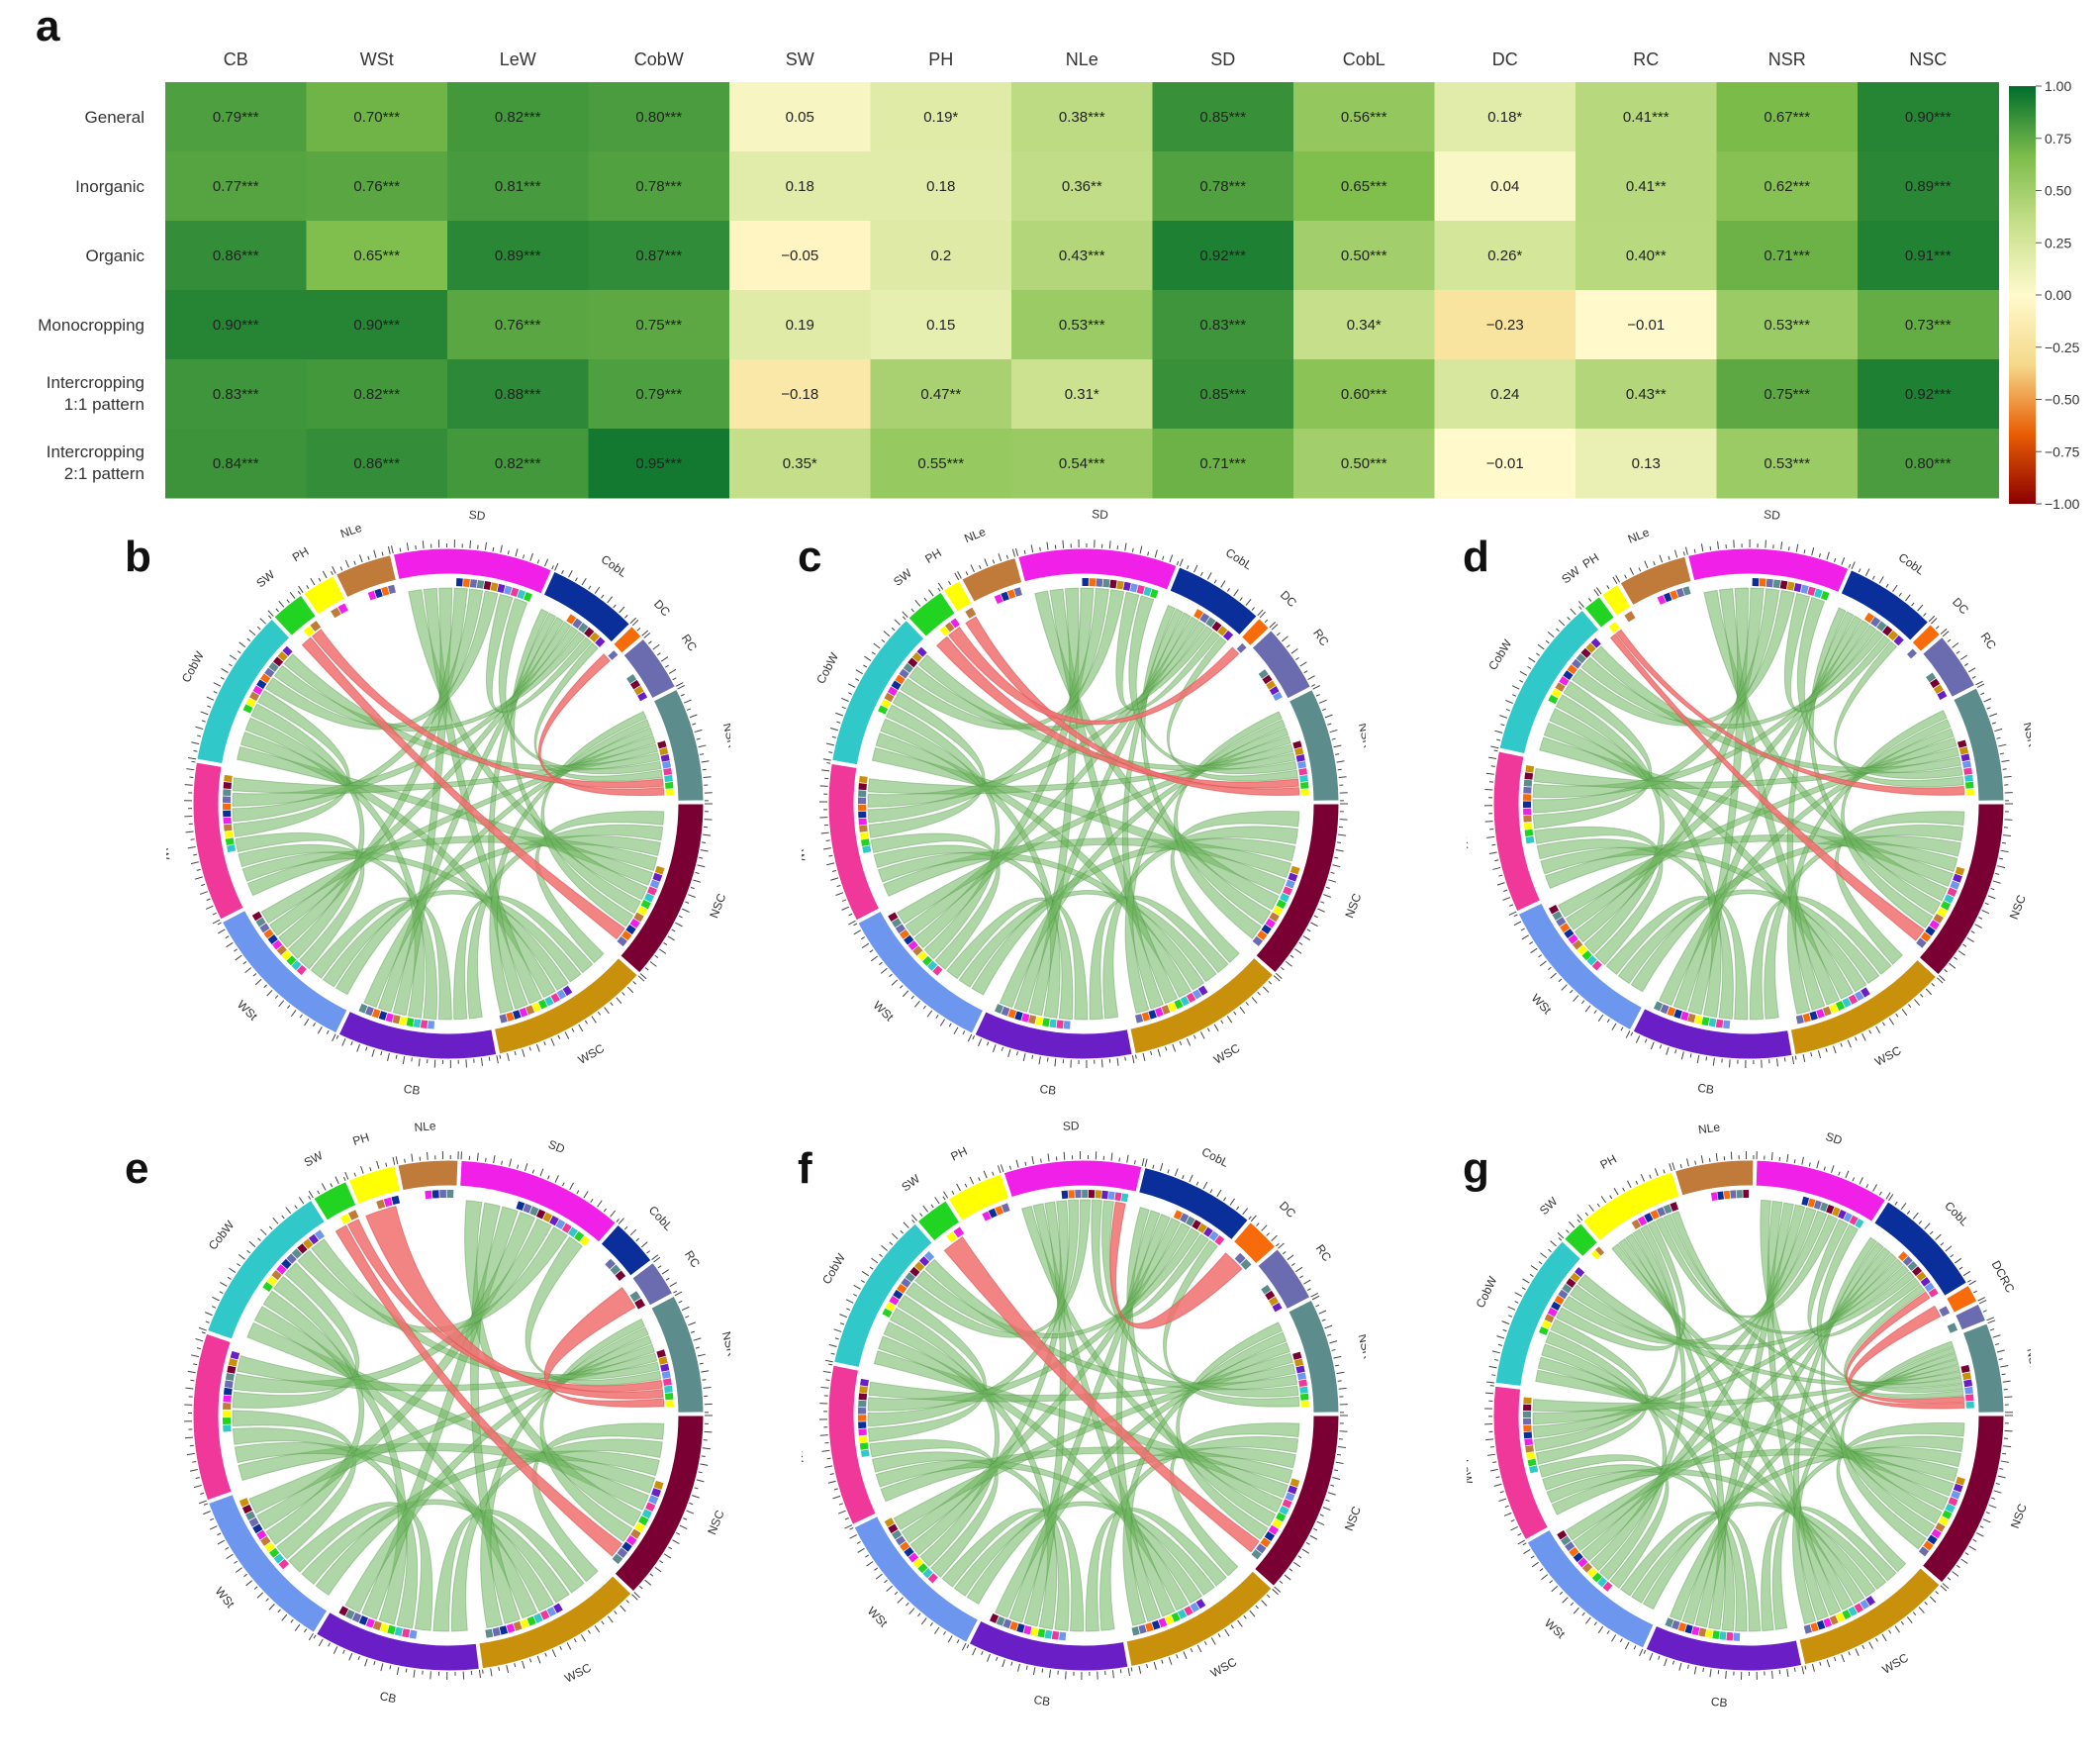 This screenshot has height=1759, width=2100. Describe the element at coordinates (388, 1697) in the screenshot. I see `sector-label: CB` at that location.